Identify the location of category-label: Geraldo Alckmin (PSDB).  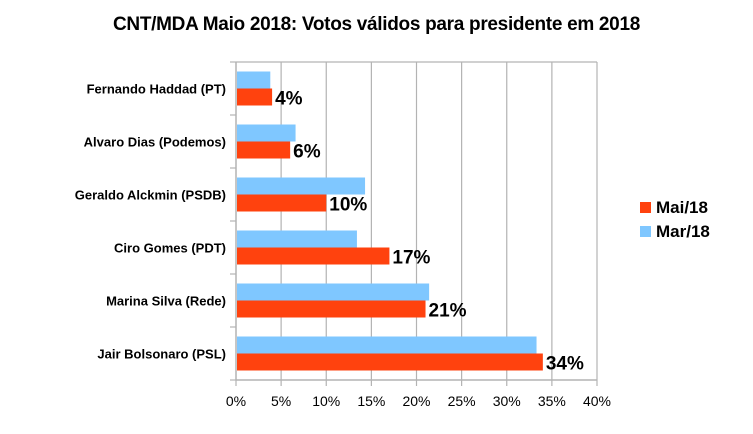
(150, 195).